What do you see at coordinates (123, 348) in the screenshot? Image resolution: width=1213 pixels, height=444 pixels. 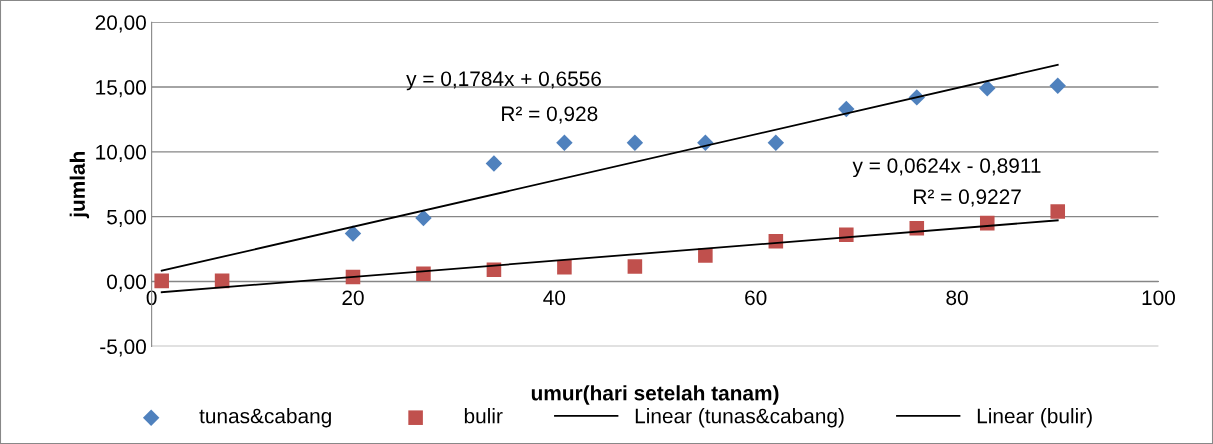 I see `y-tick-label: -5,00` at bounding box center [123, 348].